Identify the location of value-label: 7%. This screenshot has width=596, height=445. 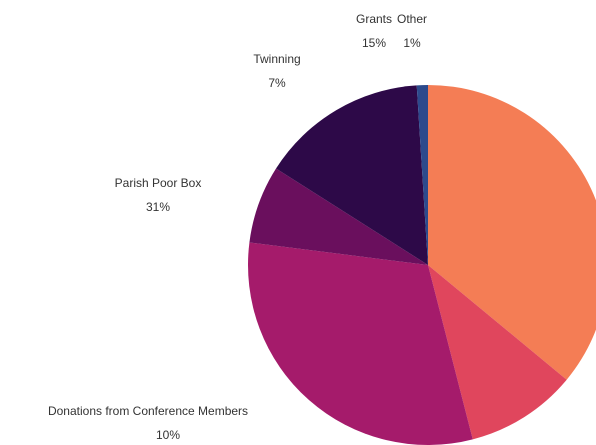
(277, 83).